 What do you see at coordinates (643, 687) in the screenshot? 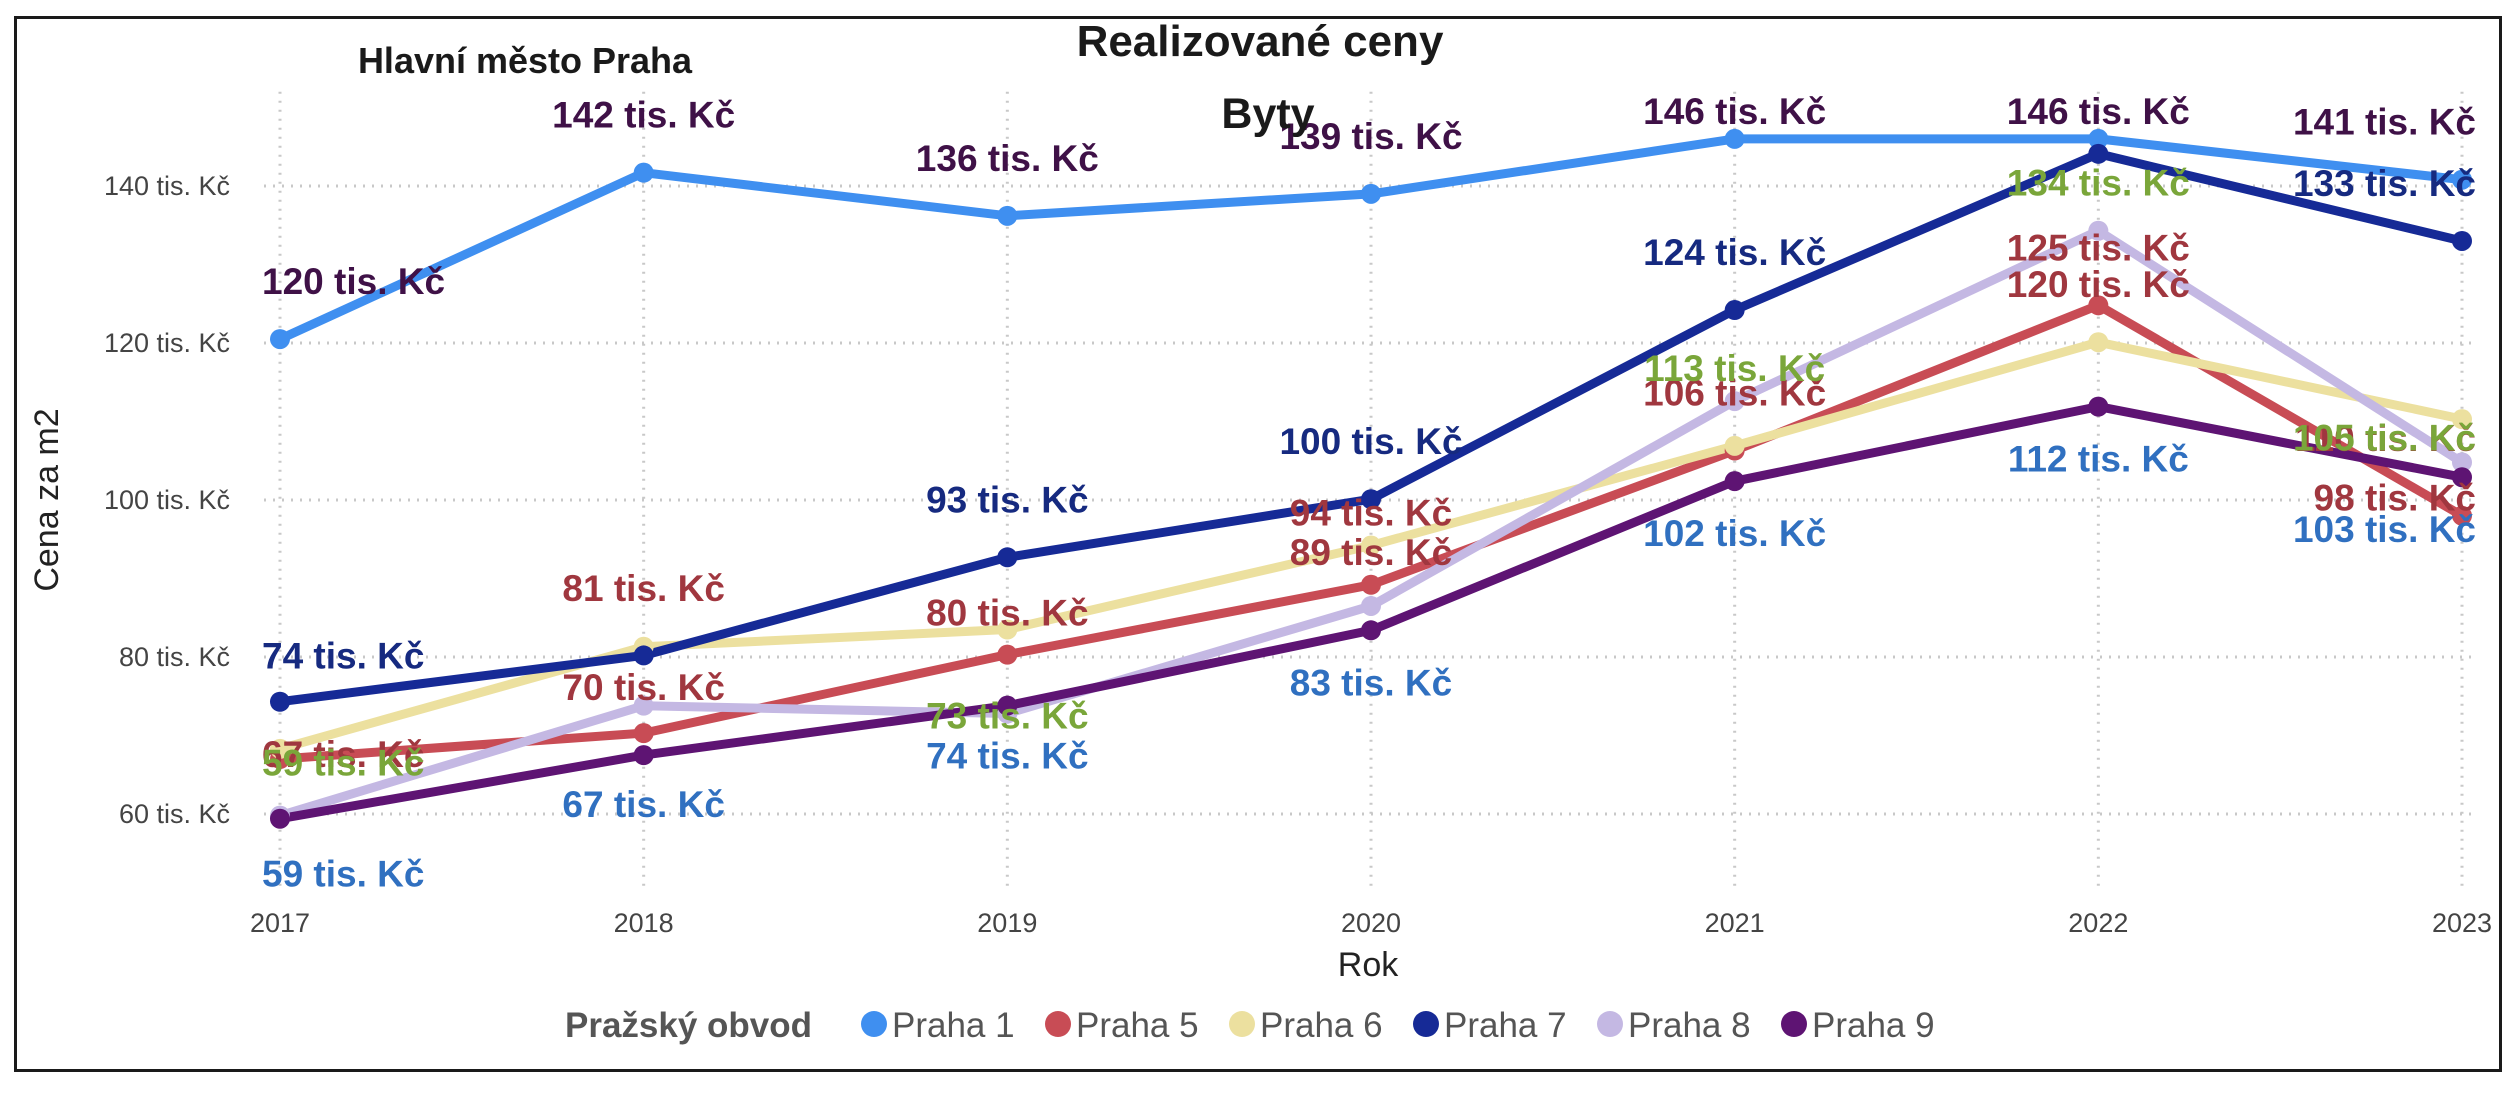
I see `data-label: 70 tis. Kč` at bounding box center [643, 687].